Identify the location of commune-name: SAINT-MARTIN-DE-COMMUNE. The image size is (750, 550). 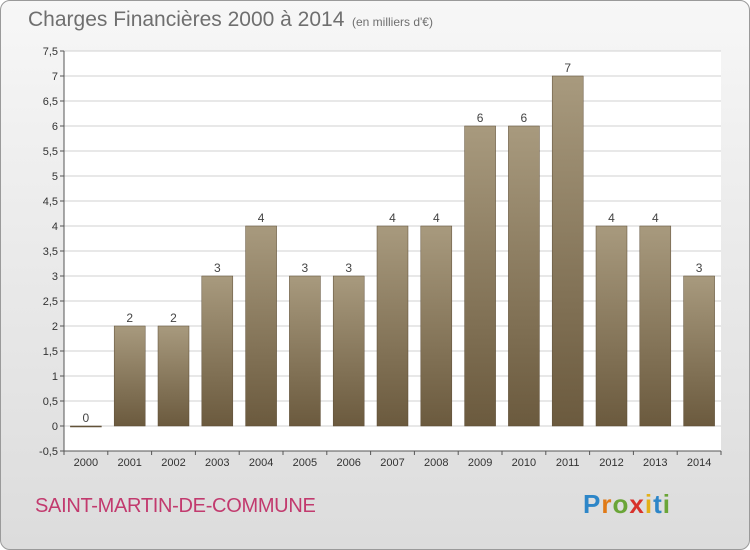
(175, 506).